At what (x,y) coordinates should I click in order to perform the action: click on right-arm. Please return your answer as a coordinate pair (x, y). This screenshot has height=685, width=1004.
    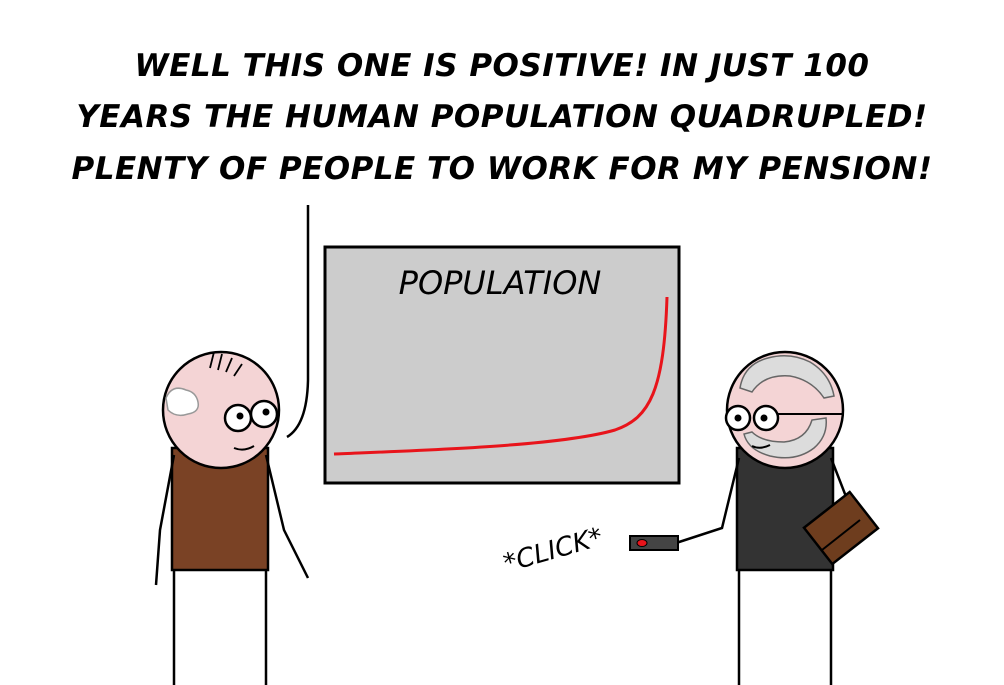
    Looking at the image, I should click on (287, 516).